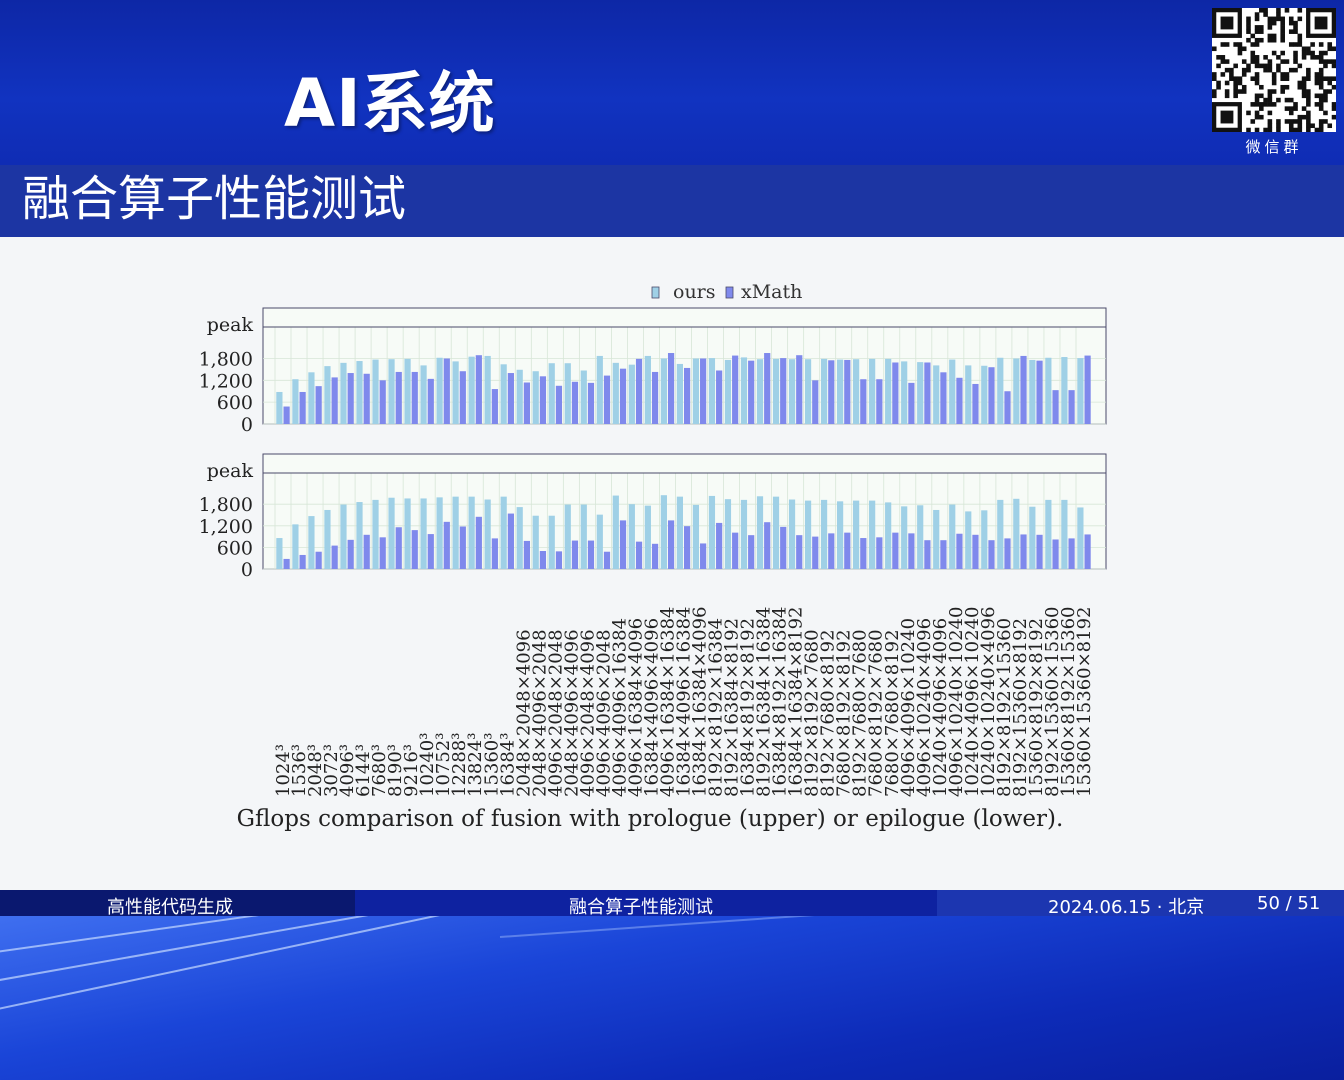  What do you see at coordinates (363, 770) in the screenshot?
I see `x-tick-label: 6144³` at bounding box center [363, 770].